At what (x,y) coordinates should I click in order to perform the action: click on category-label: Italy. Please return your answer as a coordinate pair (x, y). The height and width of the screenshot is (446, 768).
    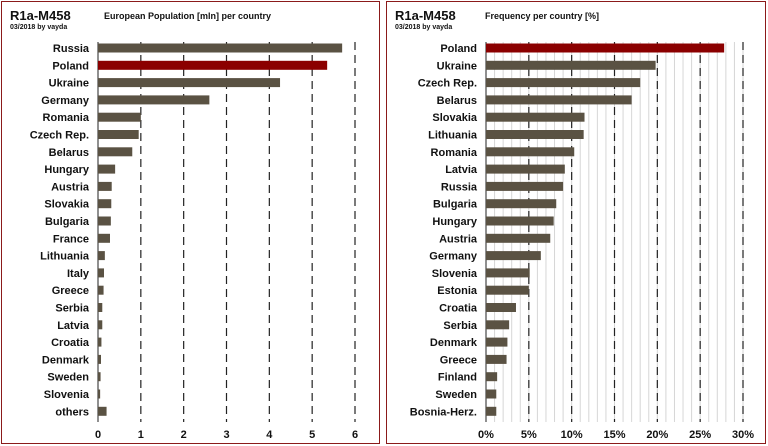
    Looking at the image, I should click on (78, 274).